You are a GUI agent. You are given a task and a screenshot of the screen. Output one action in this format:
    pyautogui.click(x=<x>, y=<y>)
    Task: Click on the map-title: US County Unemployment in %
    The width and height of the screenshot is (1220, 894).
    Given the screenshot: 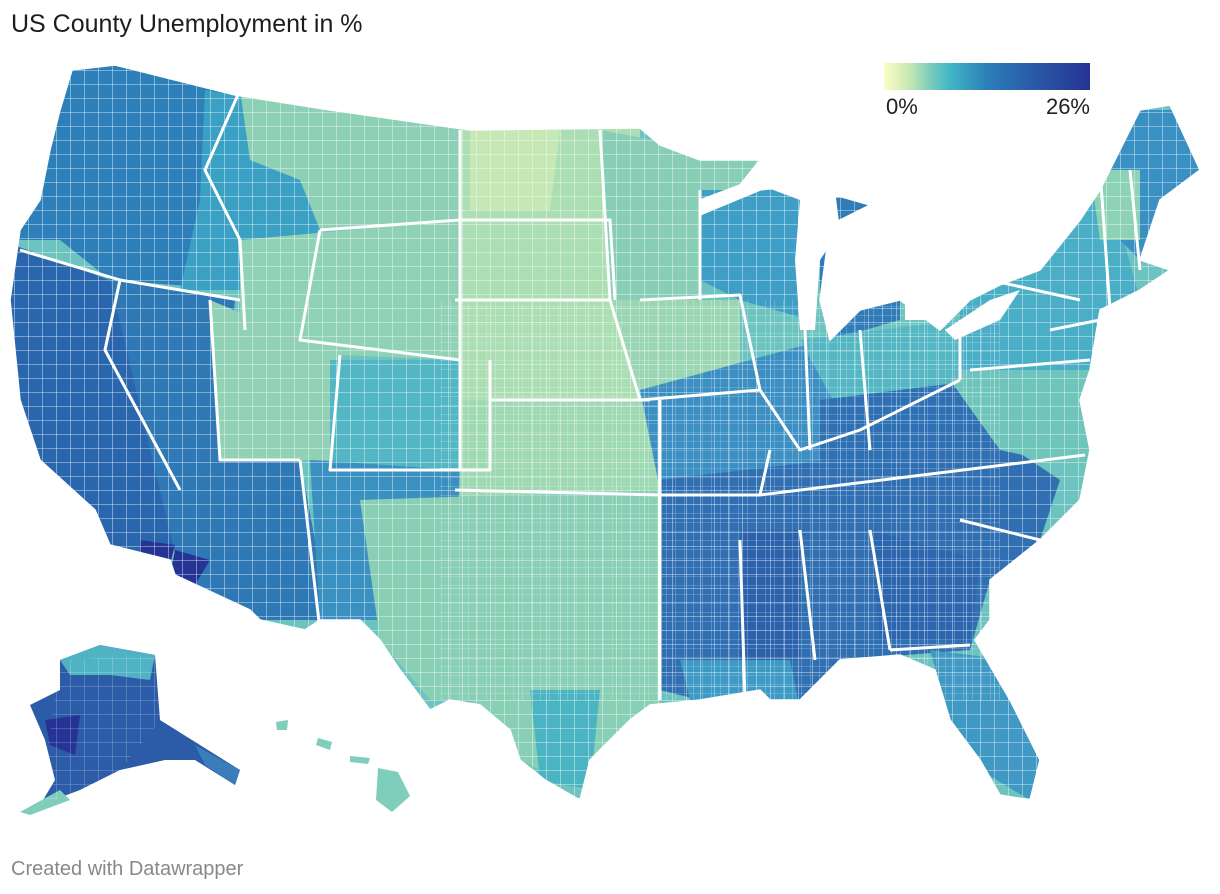 What is the action you would take?
    pyautogui.click(x=187, y=24)
    